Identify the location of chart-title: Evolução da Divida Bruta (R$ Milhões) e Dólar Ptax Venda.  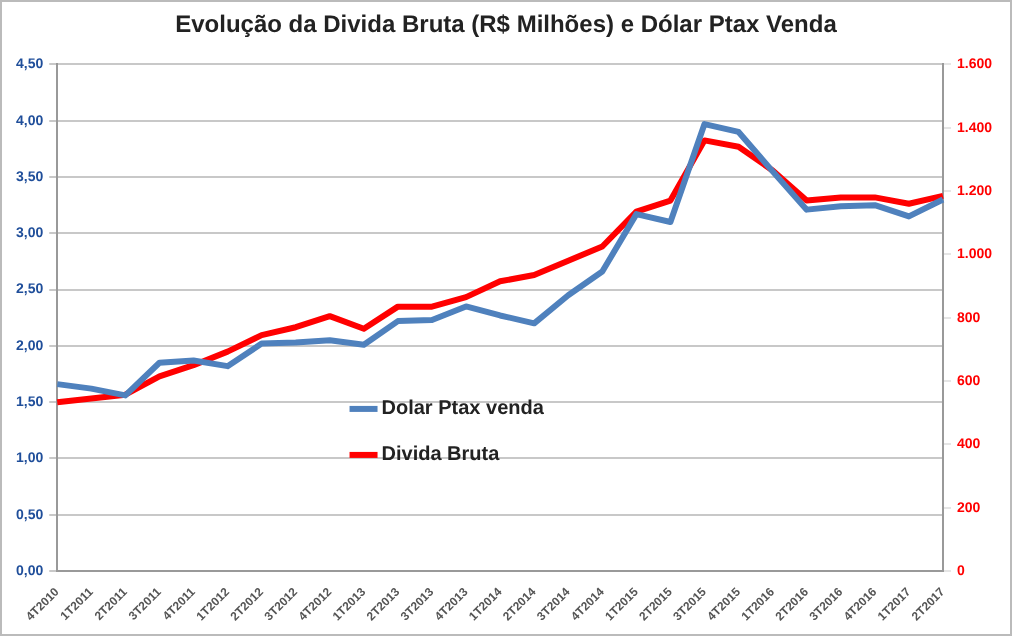
(506, 24).